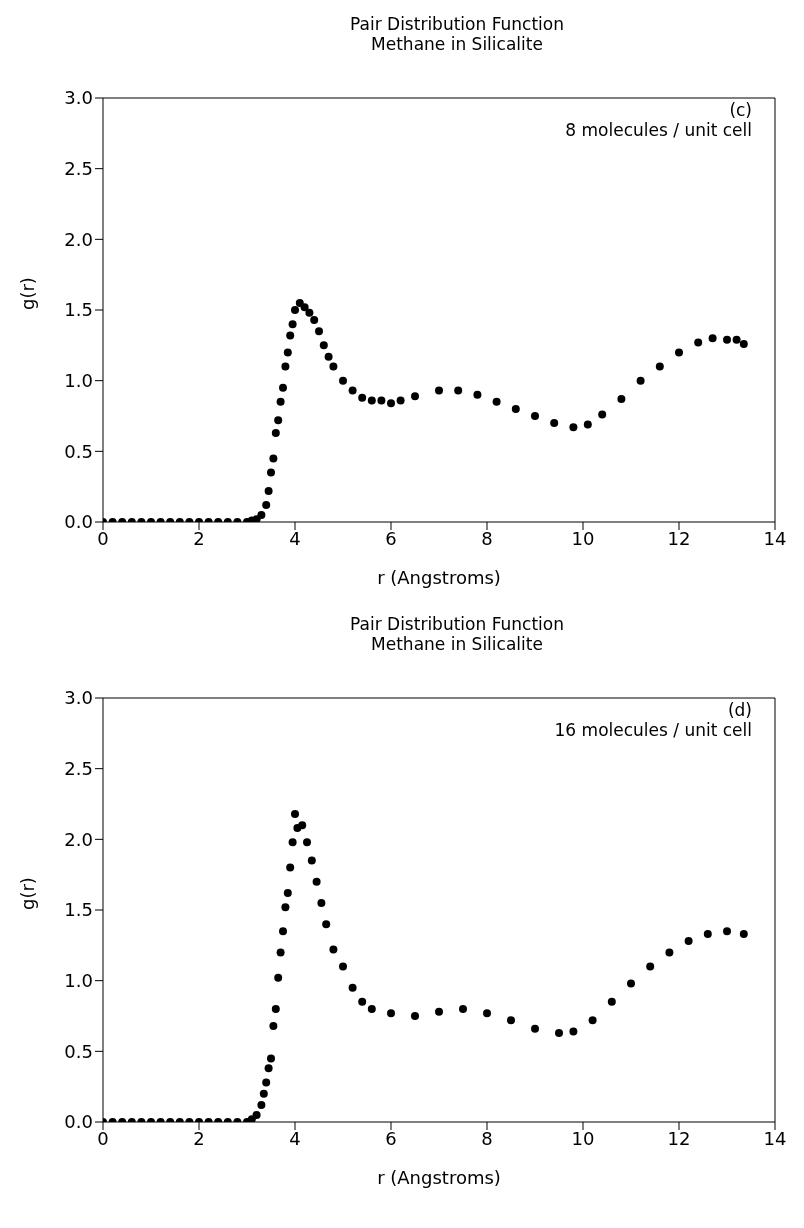 The image size is (804, 1228). Describe the element at coordinates (739, 710) in the screenshot. I see `annotation: (d)` at that location.